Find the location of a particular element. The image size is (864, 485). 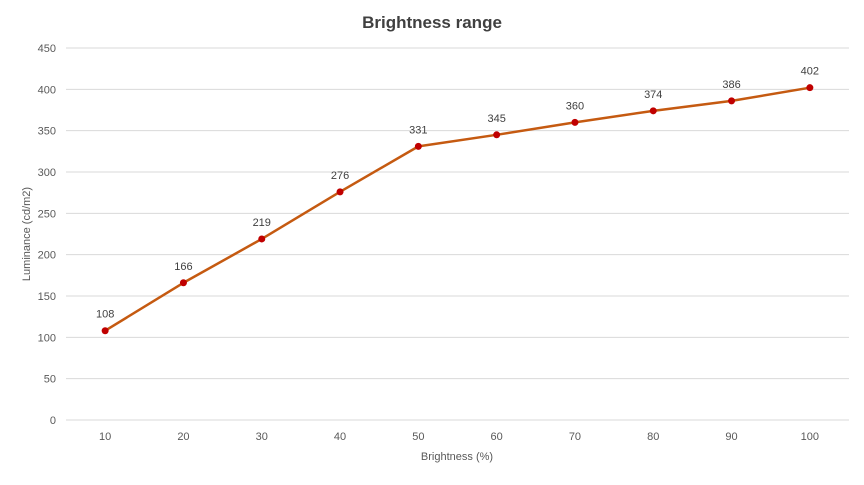

data-label: 108 is located at coordinates (105, 315).